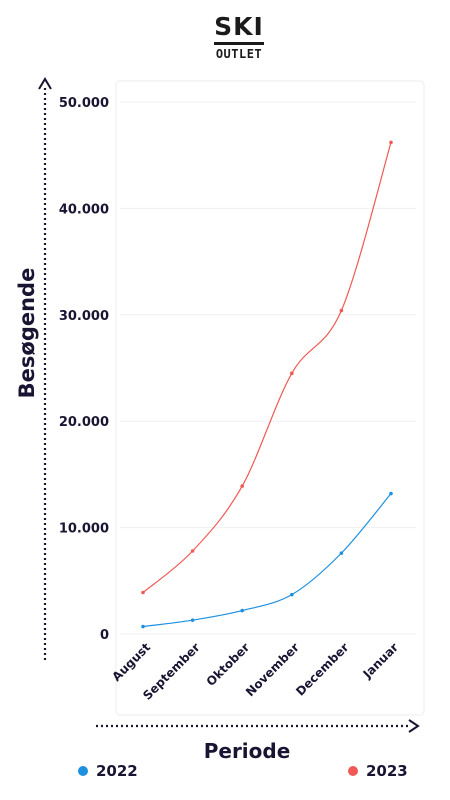  Describe the element at coordinates (84, 103) in the screenshot. I see `y-tick-label: 50.000` at that location.